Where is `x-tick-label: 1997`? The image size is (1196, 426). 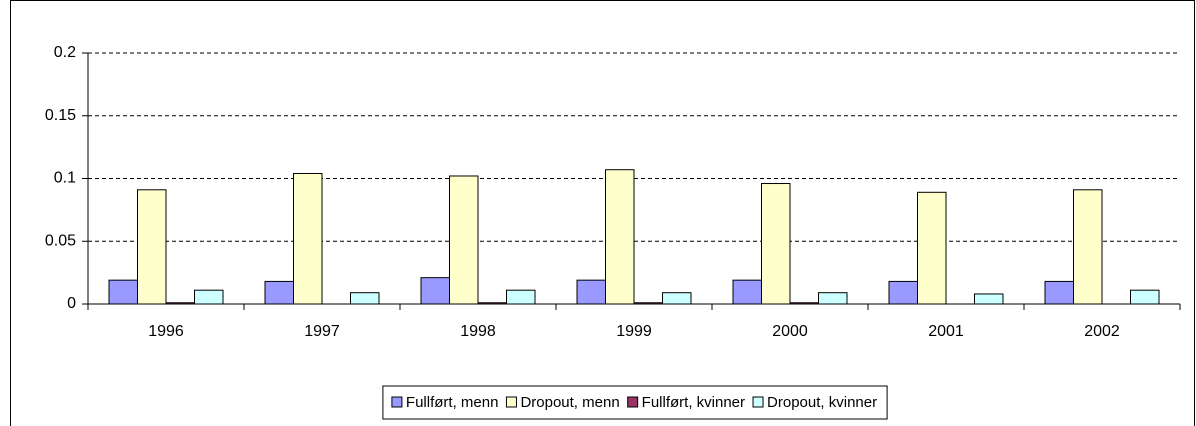 x-tick-label: 1997 is located at coordinates (322, 331).